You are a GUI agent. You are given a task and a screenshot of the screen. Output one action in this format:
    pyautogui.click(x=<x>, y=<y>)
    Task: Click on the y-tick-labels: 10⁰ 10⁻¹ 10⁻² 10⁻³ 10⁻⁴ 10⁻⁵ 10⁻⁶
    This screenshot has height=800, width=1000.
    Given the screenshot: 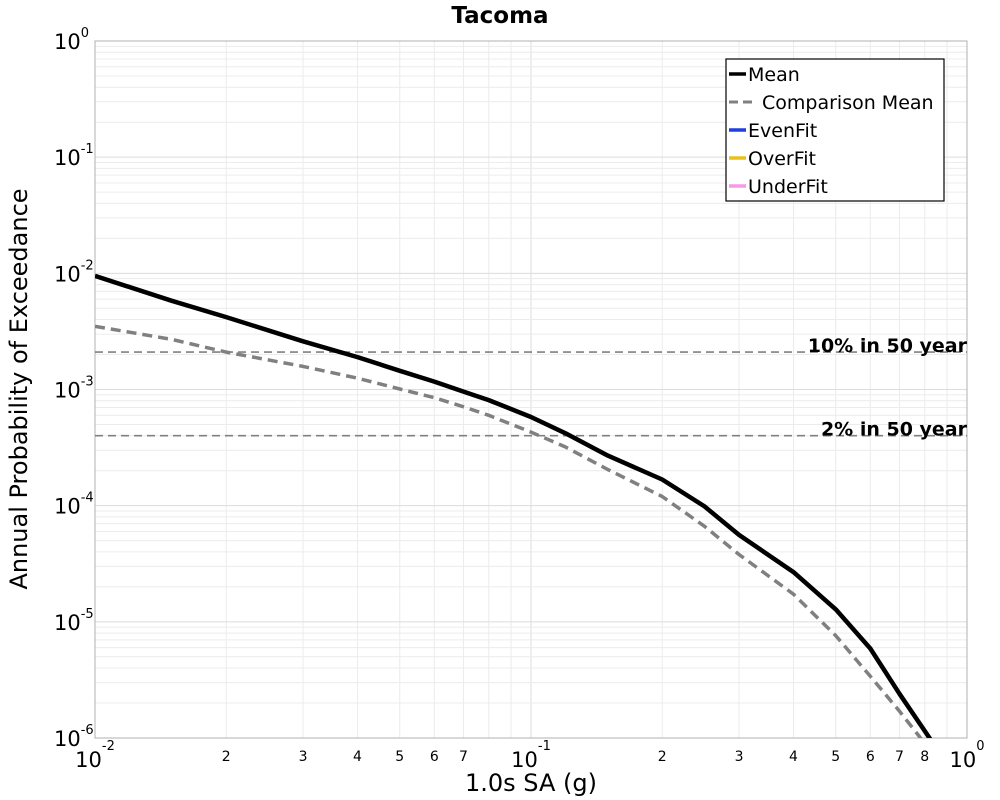 What is the action you would take?
    pyautogui.click(x=74, y=388)
    